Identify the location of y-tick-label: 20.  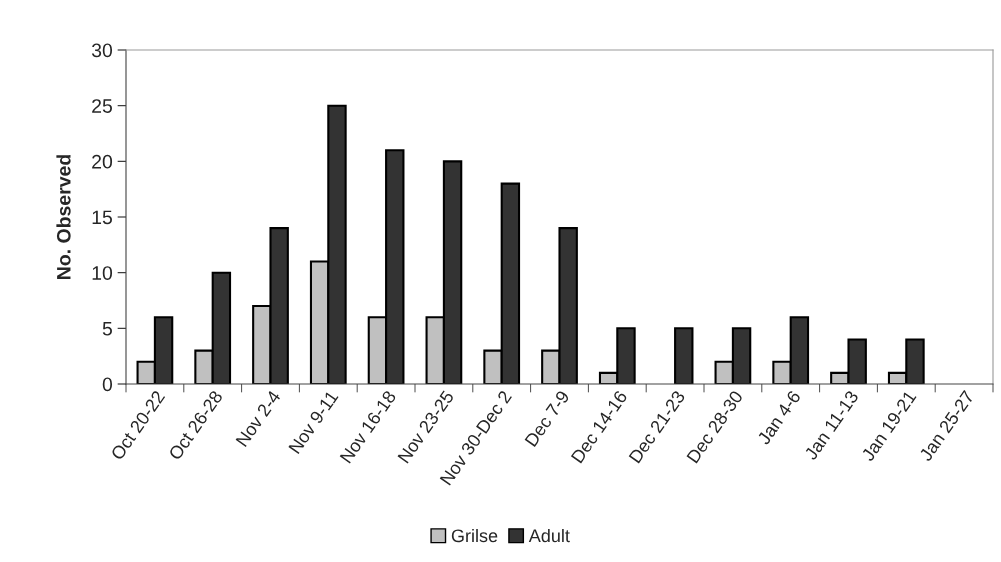
(102, 161).